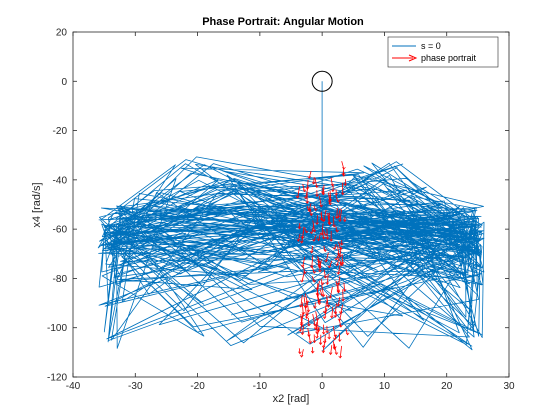  Describe the element at coordinates (291, 399) in the screenshot. I see `x-axis-label: x2 [rad]` at that location.